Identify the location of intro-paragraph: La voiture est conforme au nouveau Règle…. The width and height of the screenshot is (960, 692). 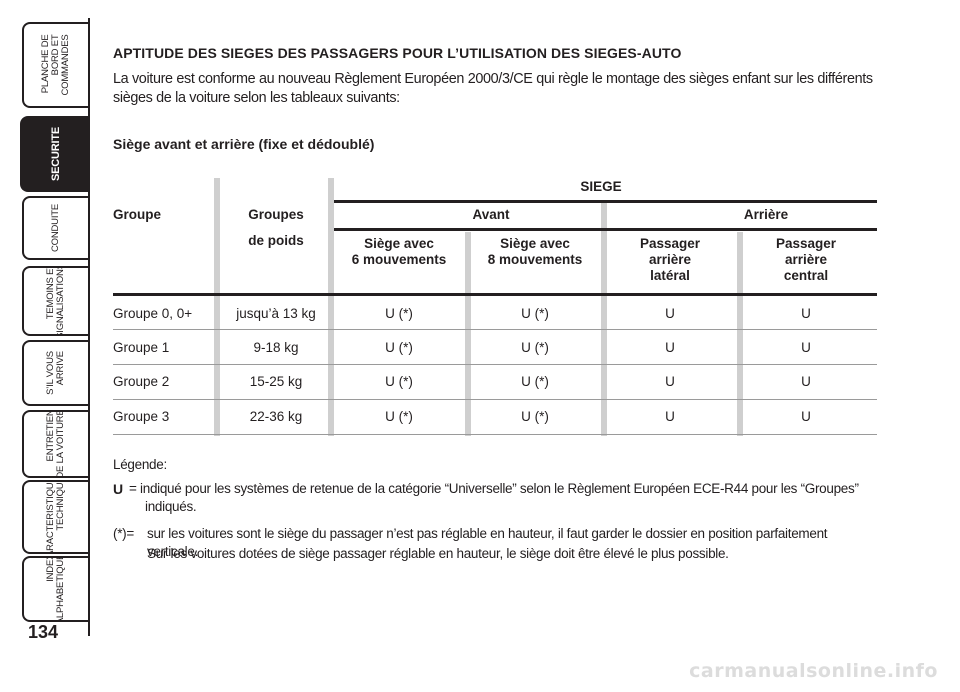
(493, 88).